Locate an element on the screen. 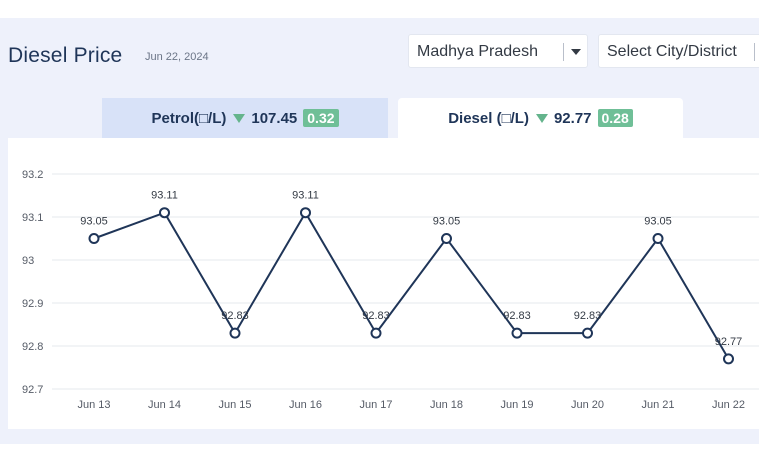 The width and height of the screenshot is (759, 455). tab-diesel-label: Diesel (□/L) is located at coordinates (488, 118).